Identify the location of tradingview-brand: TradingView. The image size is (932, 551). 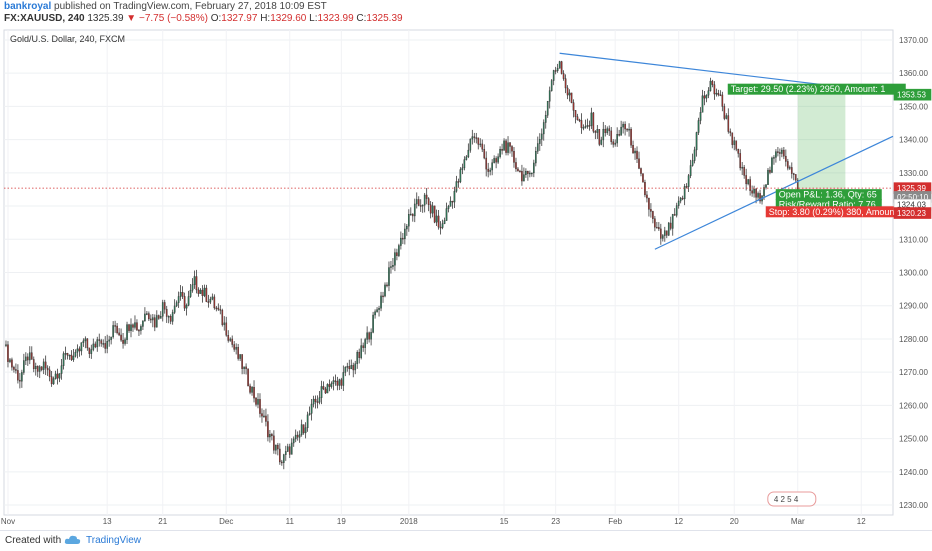
(114, 540).